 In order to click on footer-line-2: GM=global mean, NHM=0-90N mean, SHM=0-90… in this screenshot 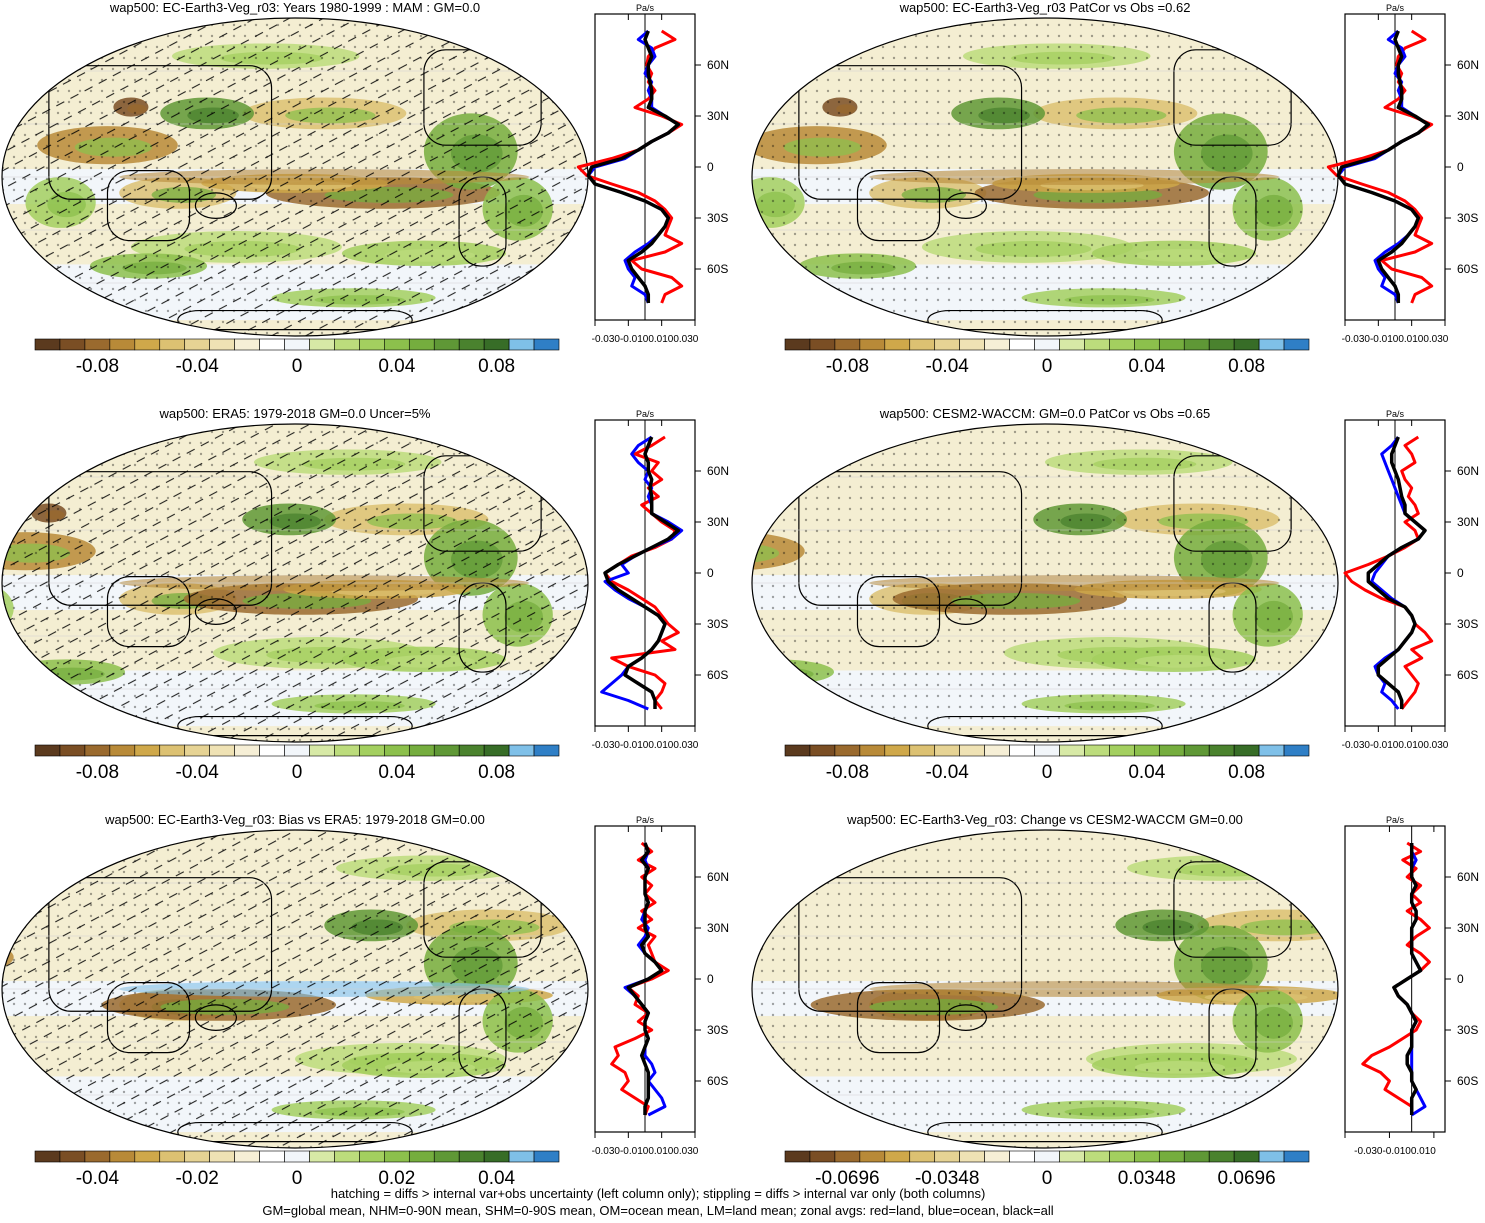, I will do `click(657, 1210)`.